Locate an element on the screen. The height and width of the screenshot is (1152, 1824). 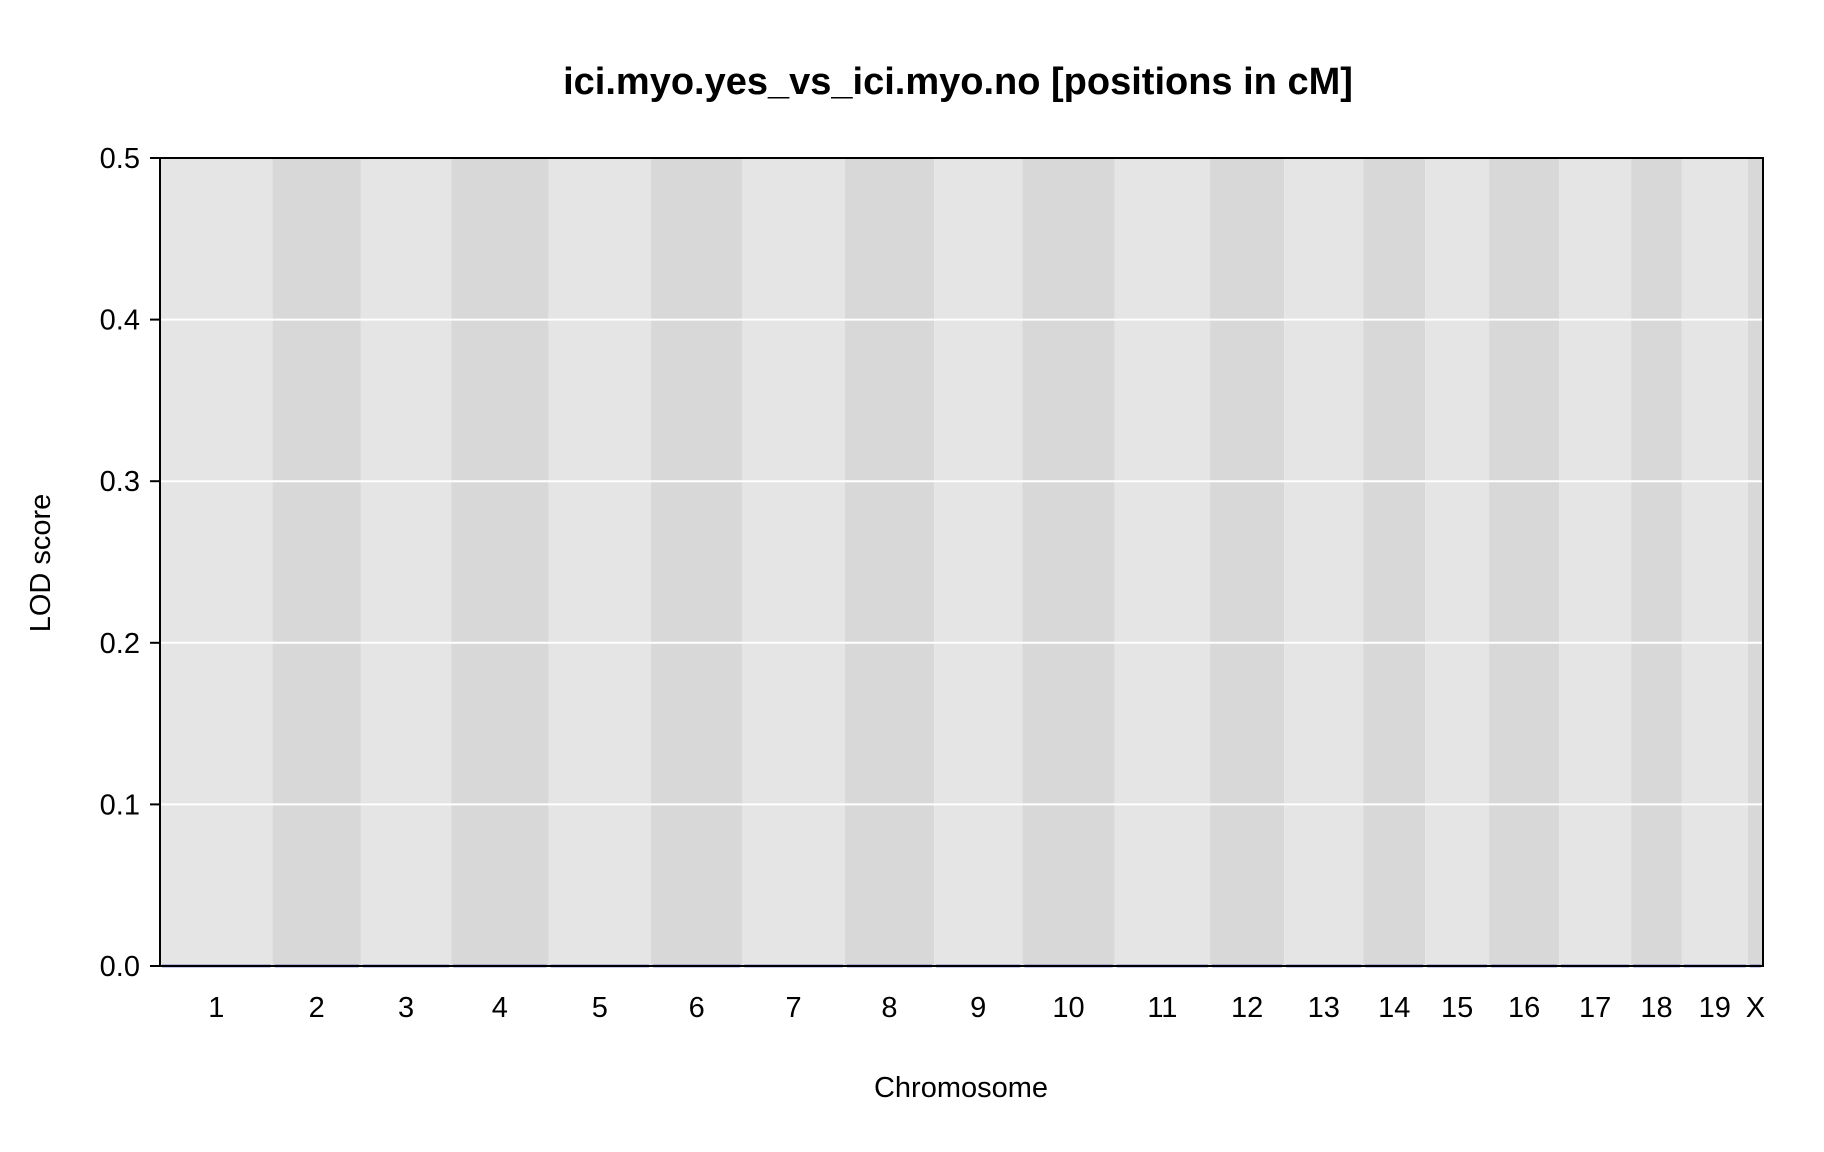
x-tick-label-17: 17 is located at coordinates (1595, 1008).